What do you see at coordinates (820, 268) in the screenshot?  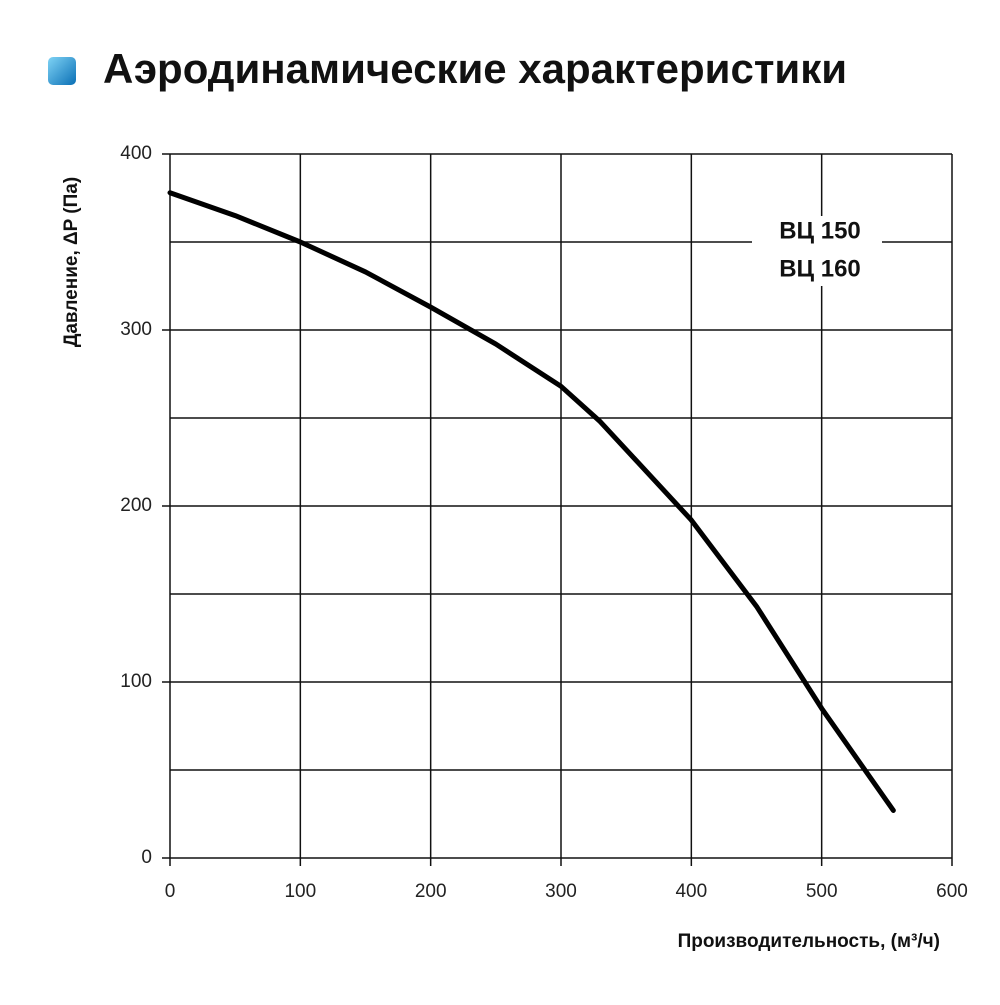 I see `annotation: ВЦ 160` at bounding box center [820, 268].